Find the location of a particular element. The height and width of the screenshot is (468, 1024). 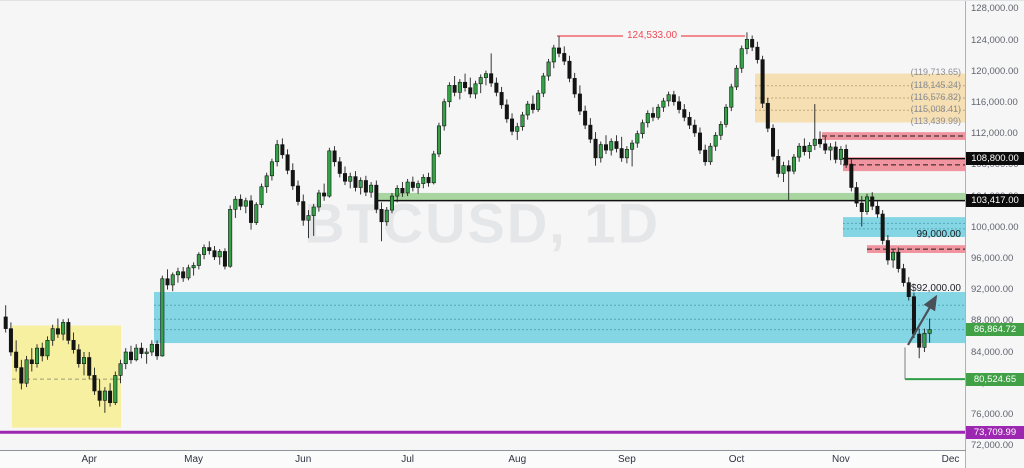

month-label: Sep is located at coordinates (626, 459).